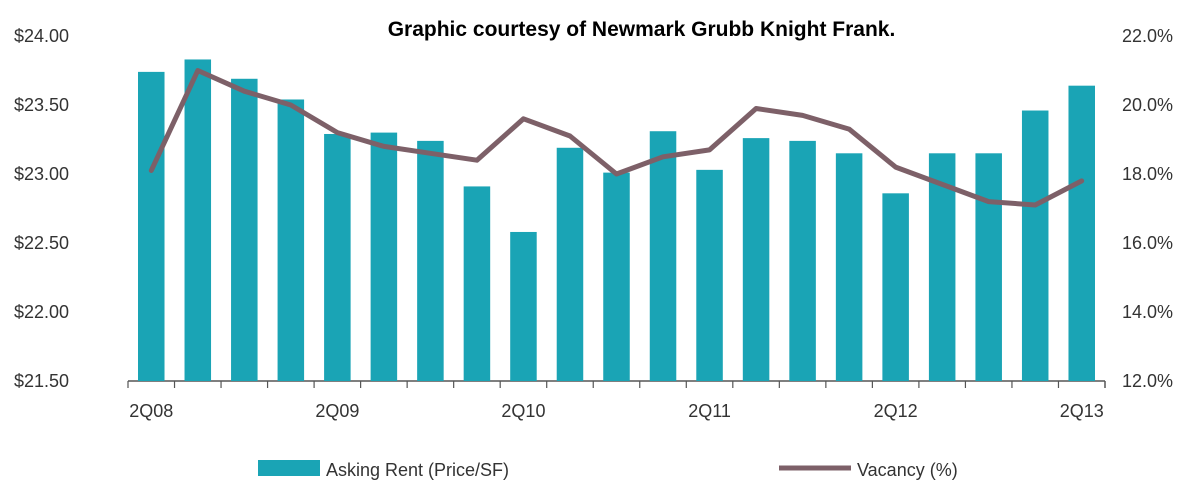  What do you see at coordinates (151, 411) in the screenshot?
I see `x-tick-label: 2Q08` at bounding box center [151, 411].